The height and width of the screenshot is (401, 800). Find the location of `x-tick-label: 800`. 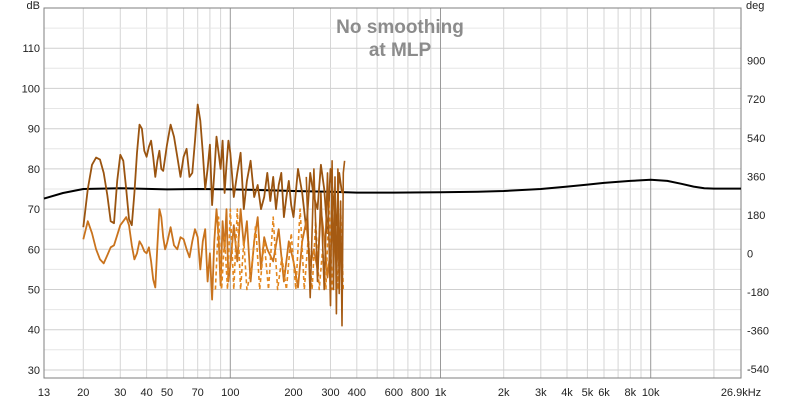

x-tick-label: 800 is located at coordinates (420, 393).